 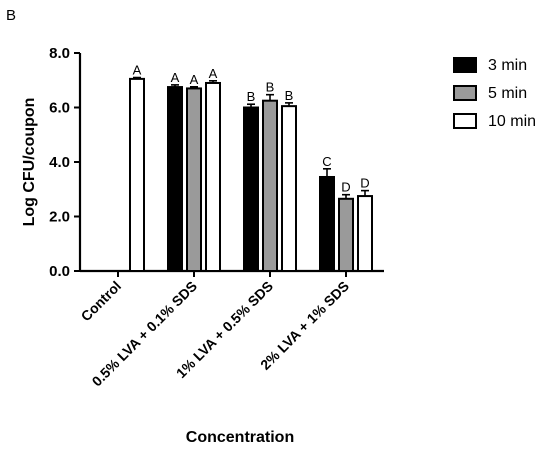 I want to click on y-tick-label: 0.0, so click(x=59, y=271).